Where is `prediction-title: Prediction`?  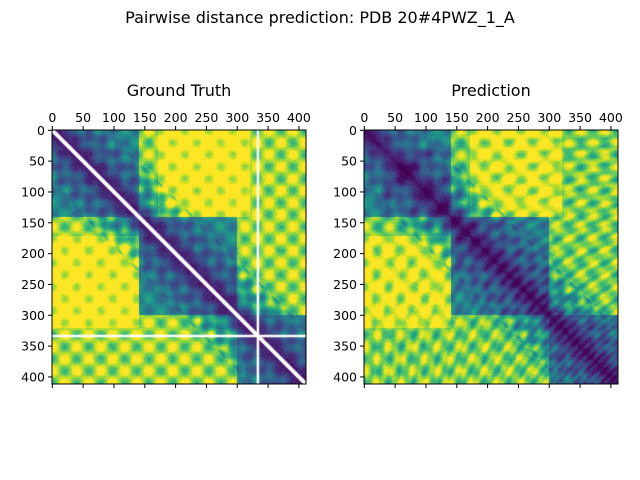 prediction-title: Prediction is located at coordinates (491, 90).